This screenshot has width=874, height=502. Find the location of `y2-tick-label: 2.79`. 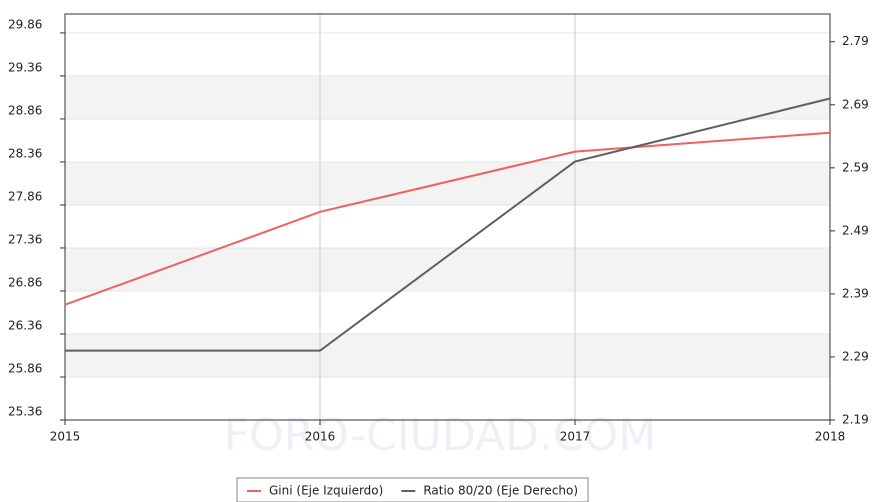

y2-tick-label: 2.79 is located at coordinates (855, 41).